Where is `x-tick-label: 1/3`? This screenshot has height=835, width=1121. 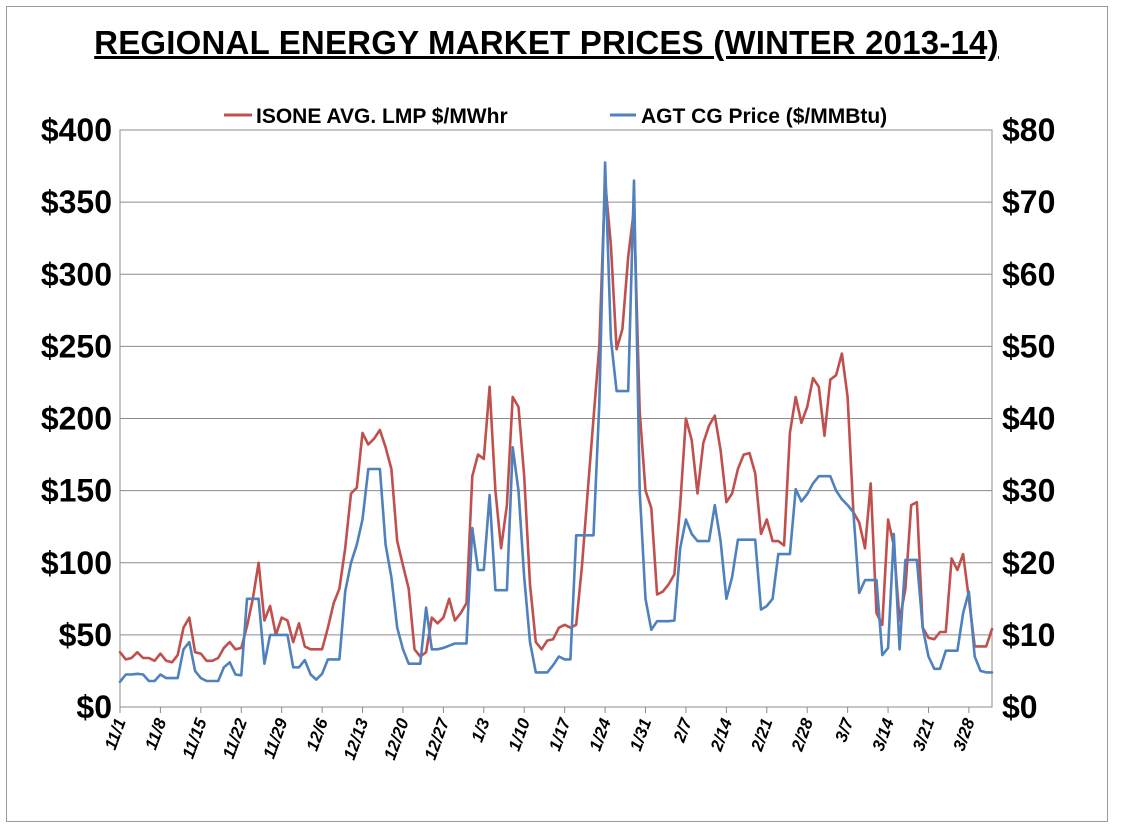 x-tick-label: 1/3 is located at coordinates (481, 729).